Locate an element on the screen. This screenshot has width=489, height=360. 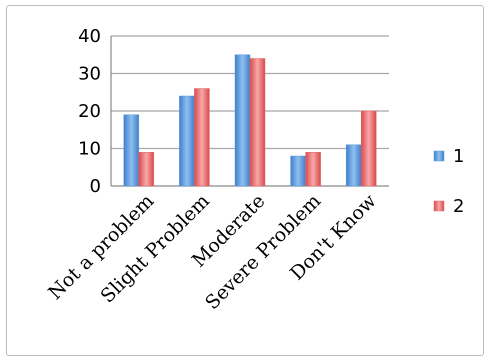
y-tick-label: 30 is located at coordinates (89, 74).